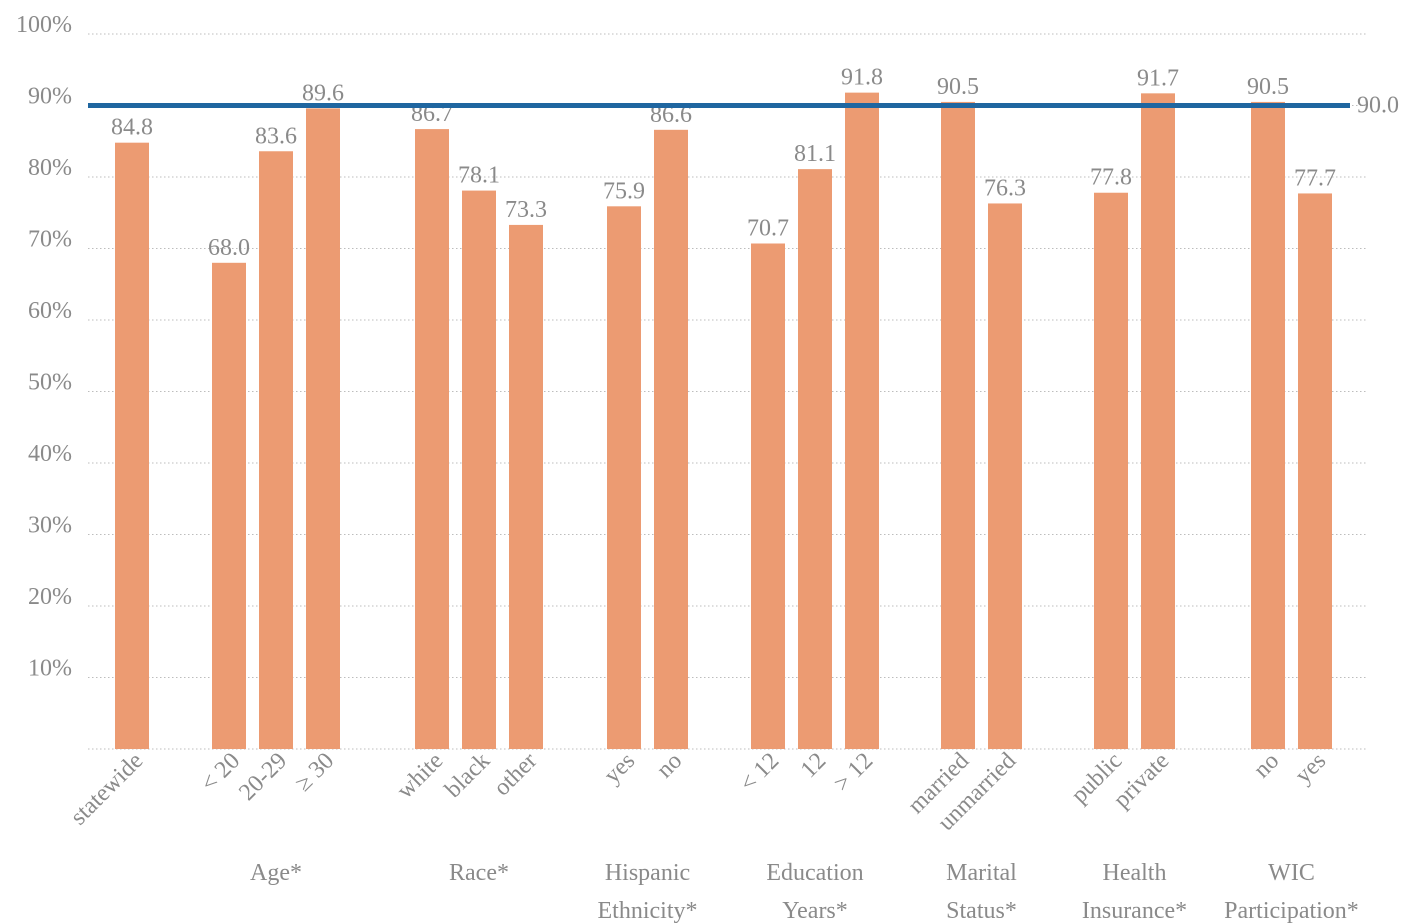  What do you see at coordinates (1378, 106) in the screenshot?
I see `reference-line-label: 90.0` at bounding box center [1378, 106].